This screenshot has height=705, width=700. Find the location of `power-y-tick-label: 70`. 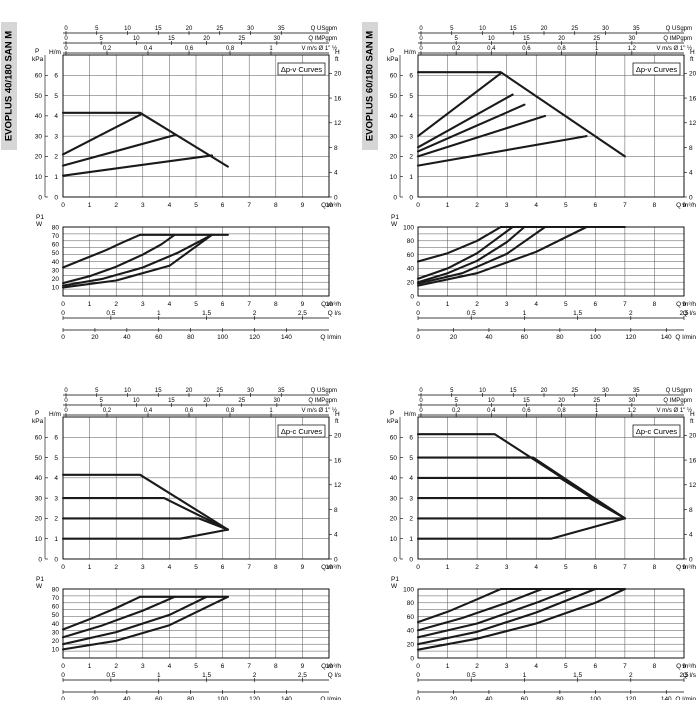

power-y-tick-label: 70 is located at coordinates (56, 598).